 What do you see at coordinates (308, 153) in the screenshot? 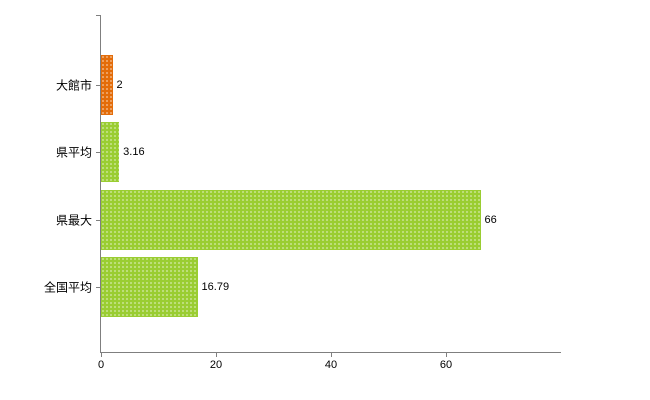
I see `chart-row: 県平均 3.16` at bounding box center [308, 153].